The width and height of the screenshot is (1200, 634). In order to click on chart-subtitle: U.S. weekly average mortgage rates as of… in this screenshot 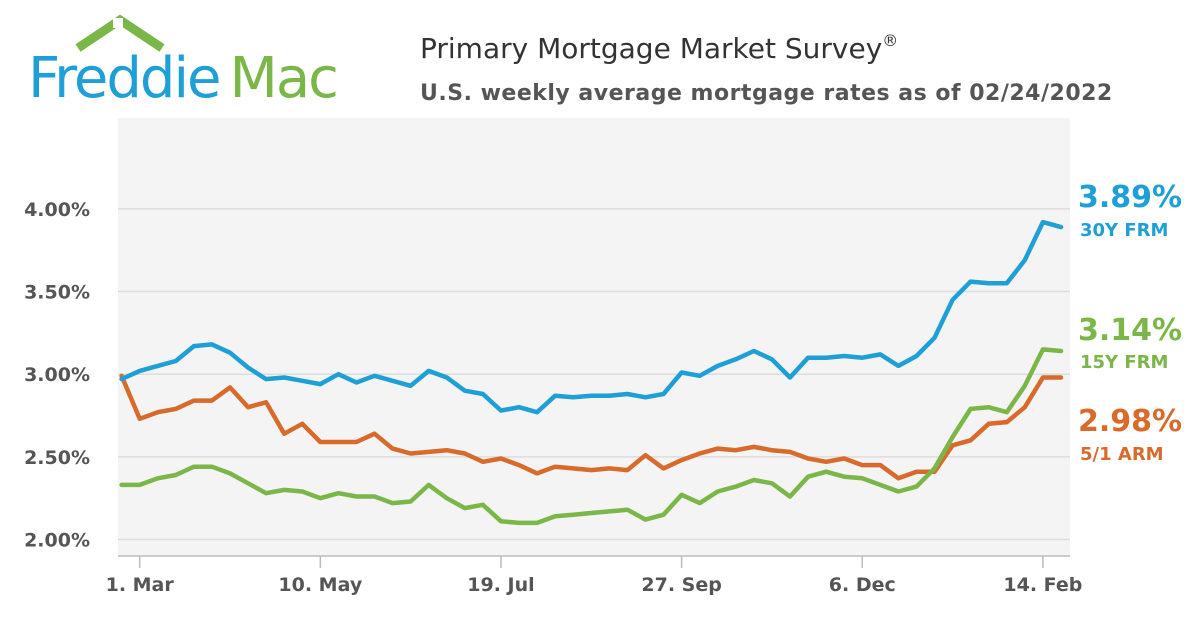, I will do `click(766, 93)`.